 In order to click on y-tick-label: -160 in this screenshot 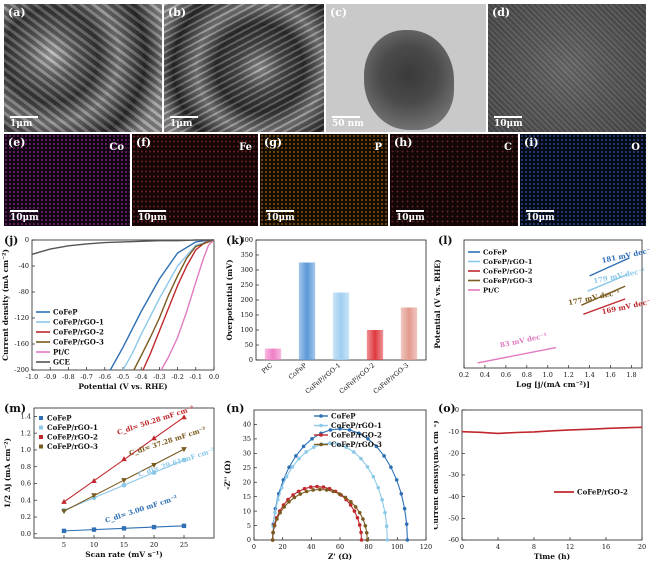, I will do `click(21, 344)`.